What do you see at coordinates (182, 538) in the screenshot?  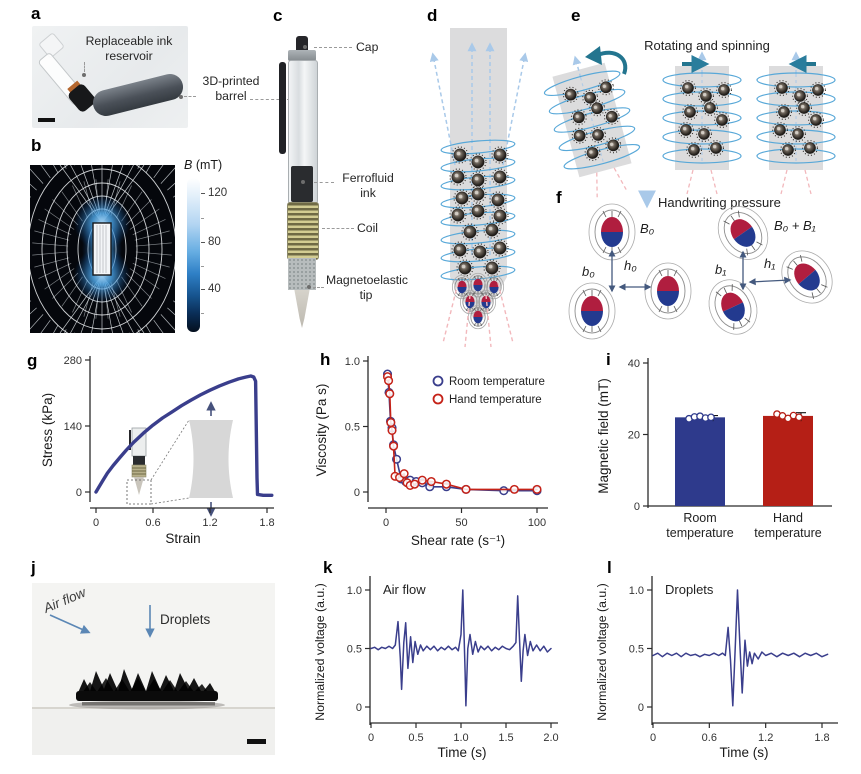 I see `x-axis-label: Strain` at bounding box center [182, 538].